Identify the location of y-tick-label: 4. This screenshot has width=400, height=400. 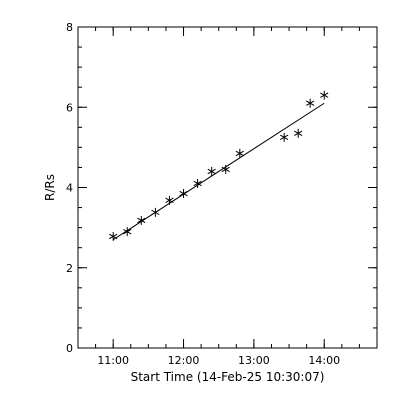
(69, 188).